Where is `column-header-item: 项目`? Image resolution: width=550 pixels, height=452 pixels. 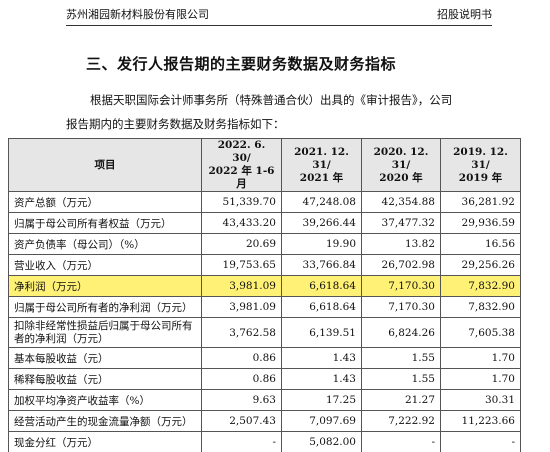
column-header-item: 项目 is located at coordinates (105, 165).